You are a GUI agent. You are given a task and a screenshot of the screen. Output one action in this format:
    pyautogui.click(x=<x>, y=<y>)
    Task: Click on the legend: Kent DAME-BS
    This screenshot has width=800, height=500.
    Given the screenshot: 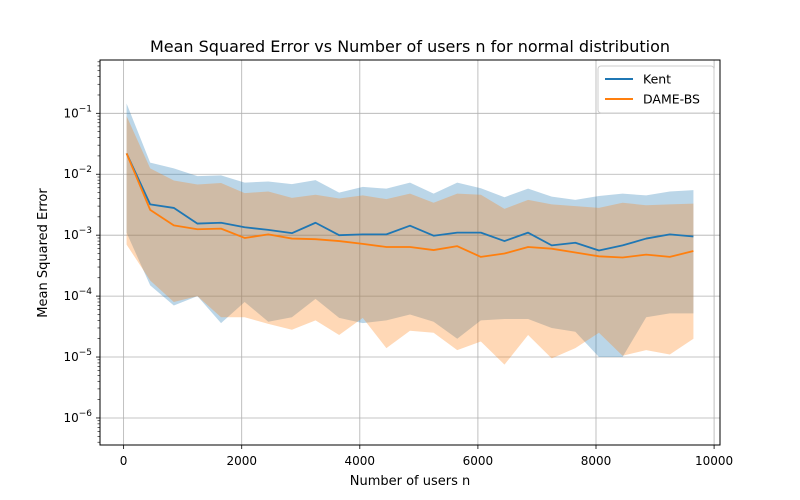 What is the action you would take?
    pyautogui.click(x=656, y=89)
    